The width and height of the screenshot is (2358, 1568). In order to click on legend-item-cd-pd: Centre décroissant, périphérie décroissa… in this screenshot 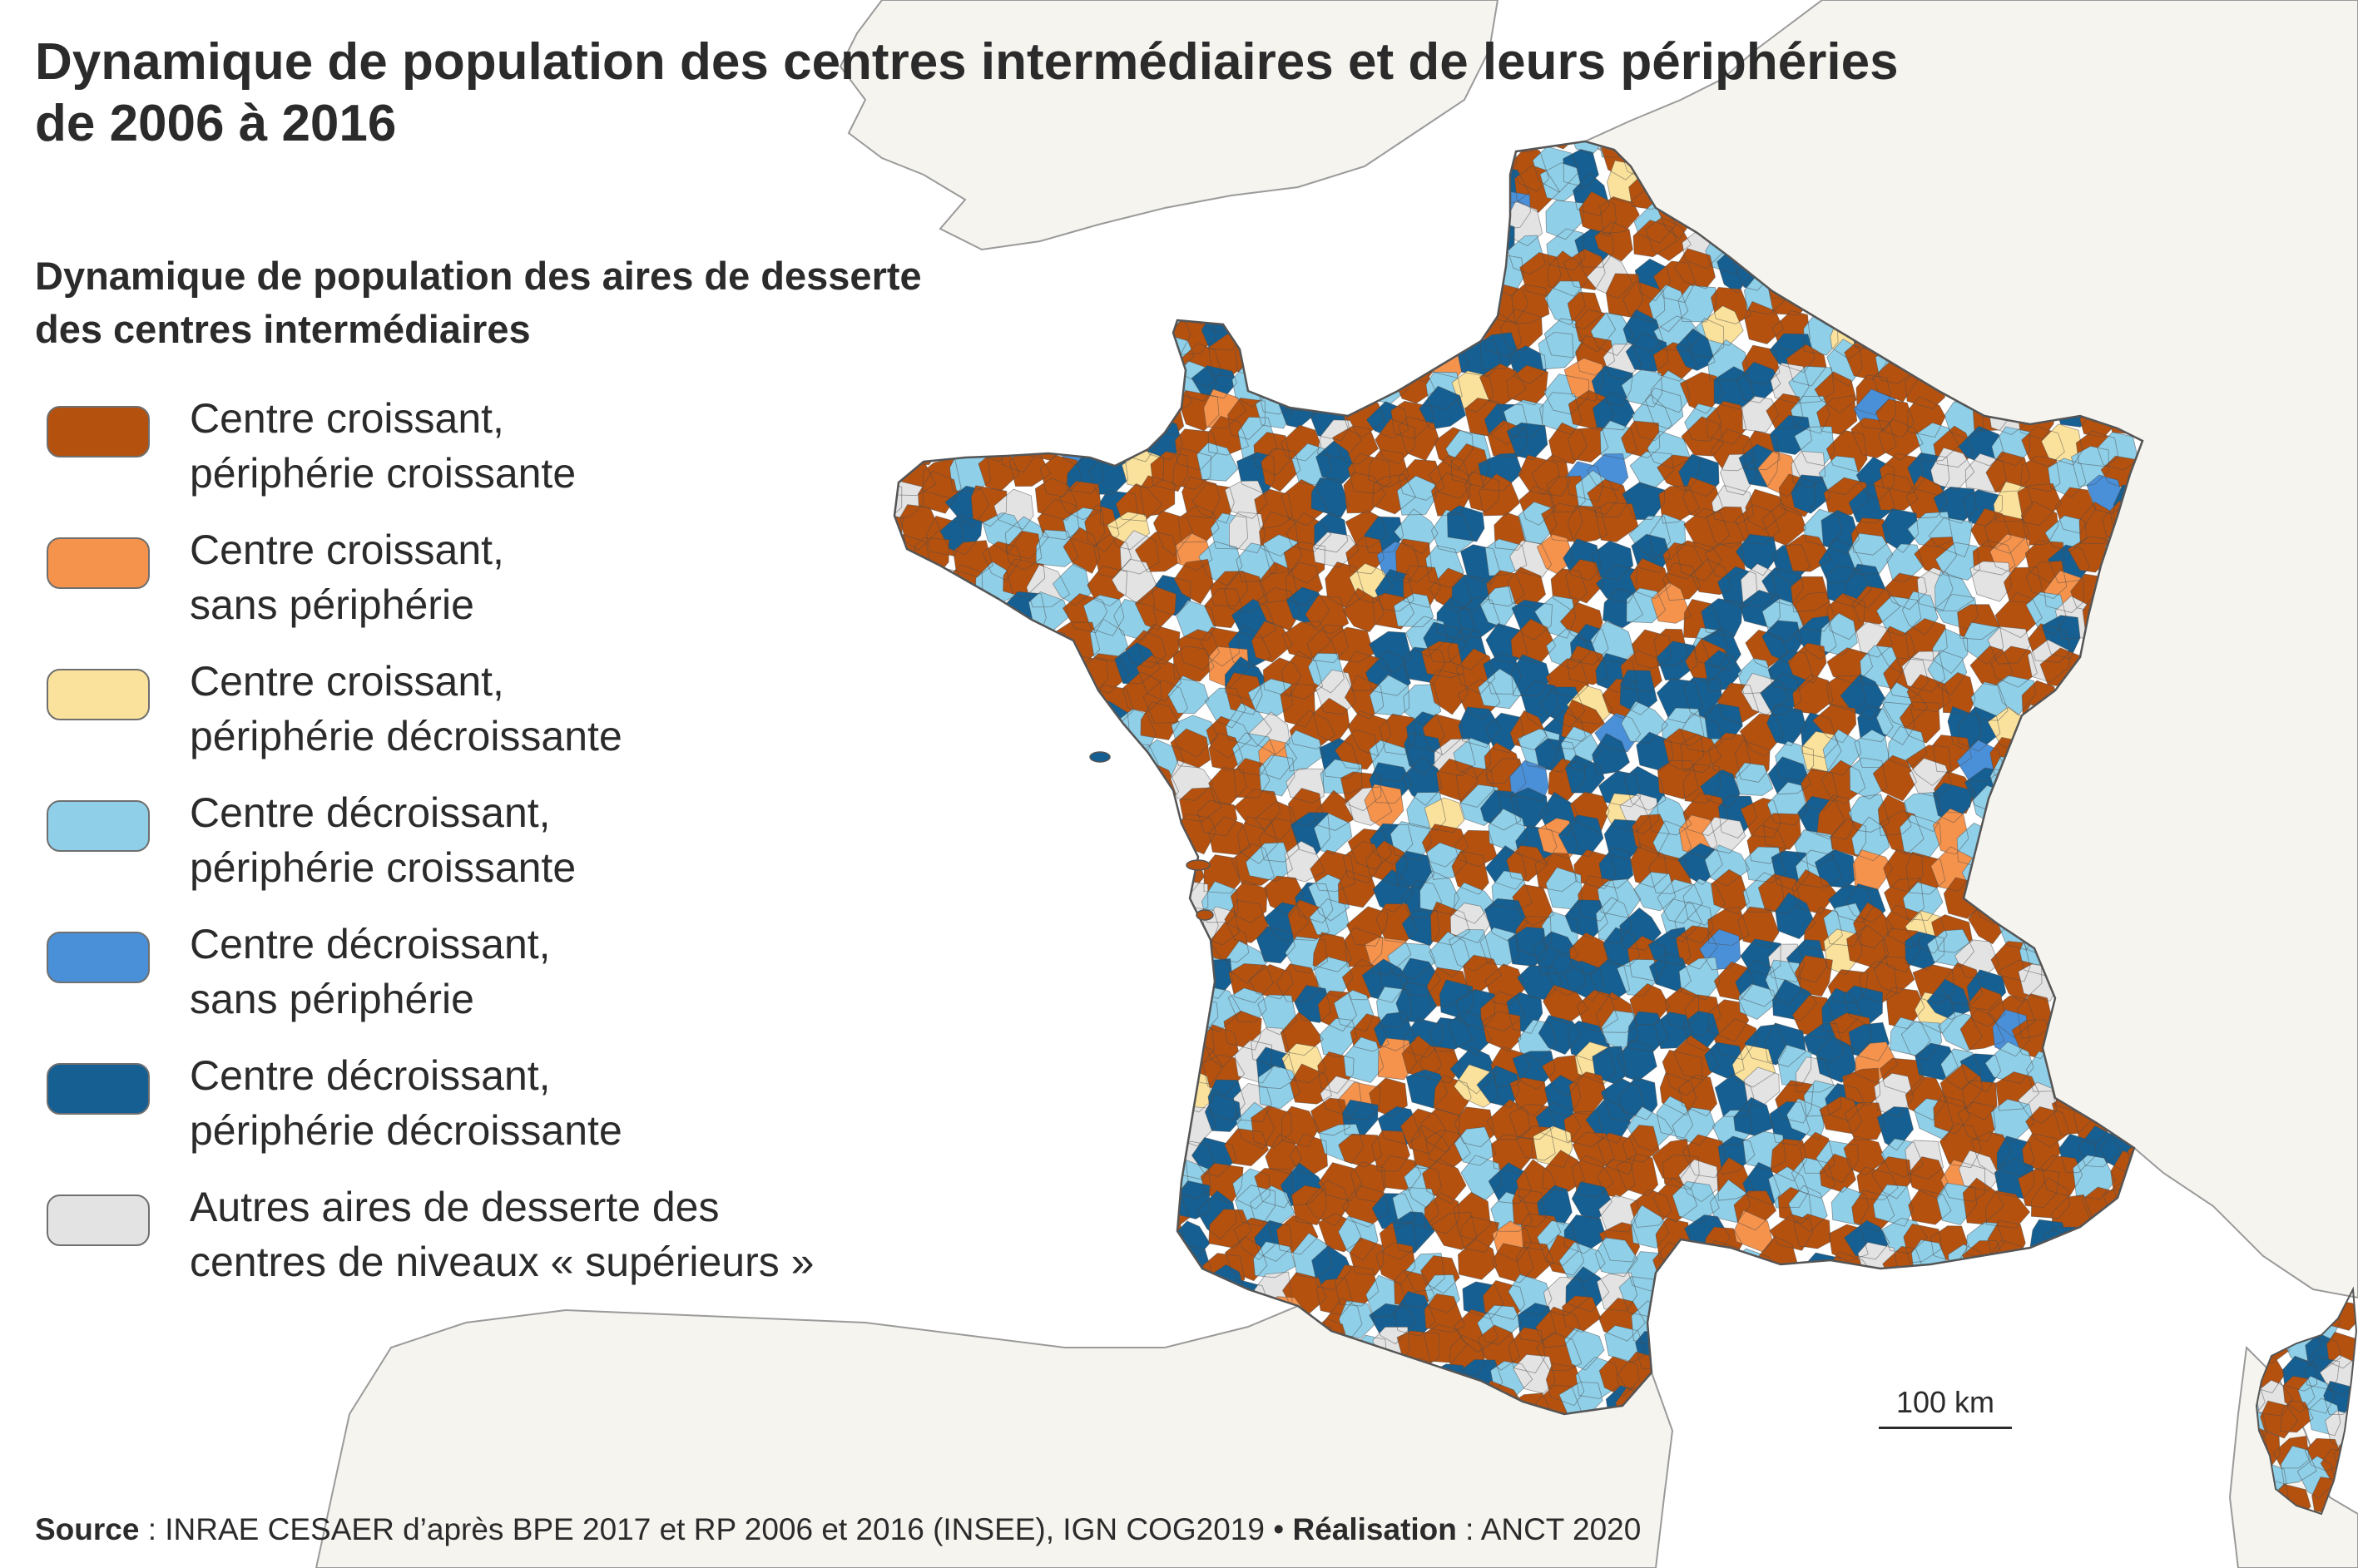, I will do `click(504, 1116)`.